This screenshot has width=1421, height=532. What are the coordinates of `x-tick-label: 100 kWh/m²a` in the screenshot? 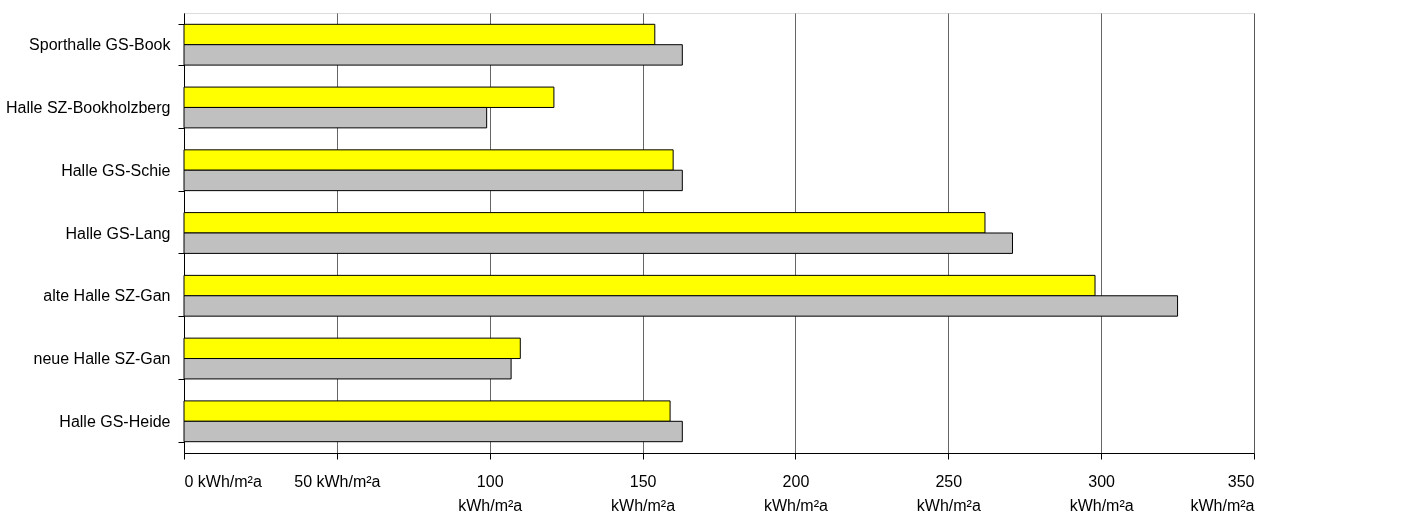 It's located at (490, 493).